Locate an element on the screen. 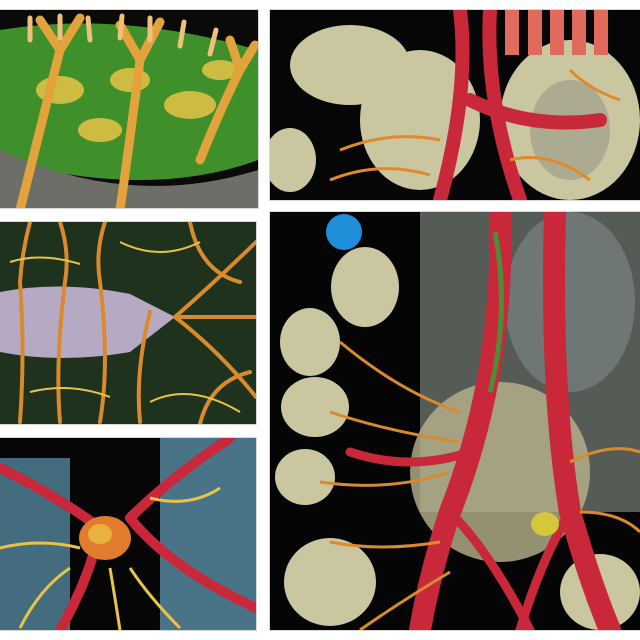  yellow-threads is located at coordinates (125, 327).